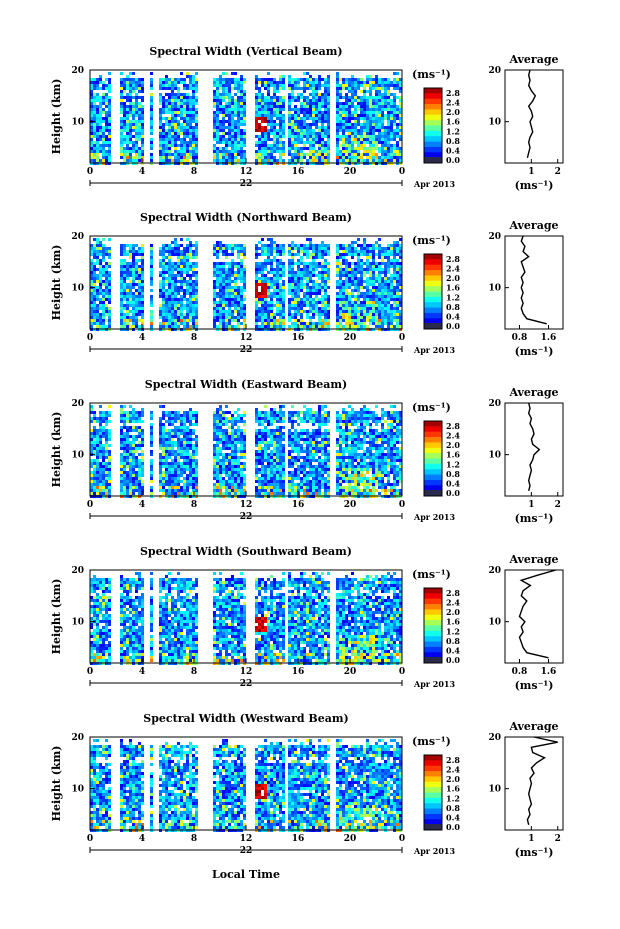  What do you see at coordinates (245, 51) in the screenshot?
I see `panel-title: Spectral Width (Vertical Beam)` at bounding box center [245, 51].